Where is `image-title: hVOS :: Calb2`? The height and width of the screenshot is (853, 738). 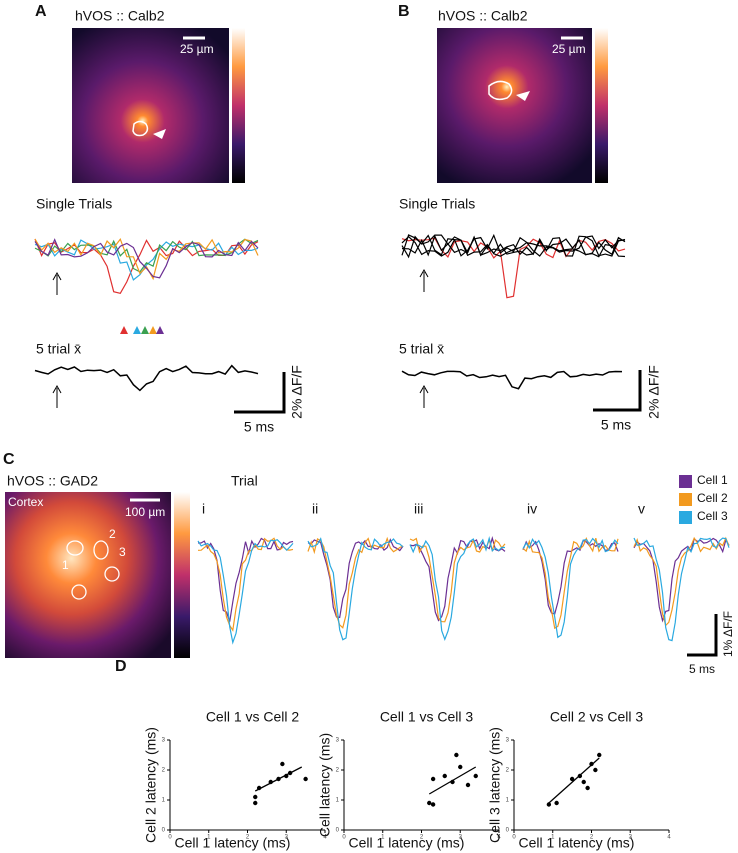 image-title: hVOS :: Calb2 is located at coordinates (120, 16).